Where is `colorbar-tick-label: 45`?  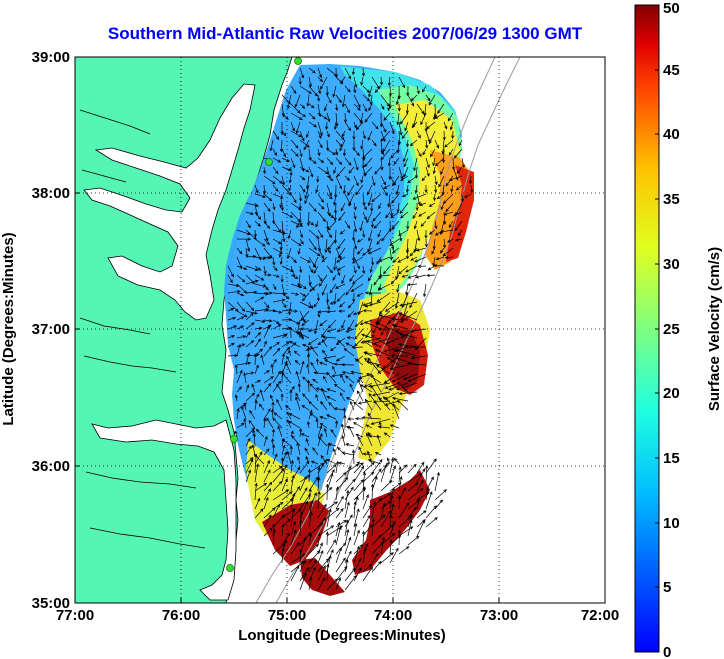 colorbar-tick-label: 45 is located at coordinates (671, 70).